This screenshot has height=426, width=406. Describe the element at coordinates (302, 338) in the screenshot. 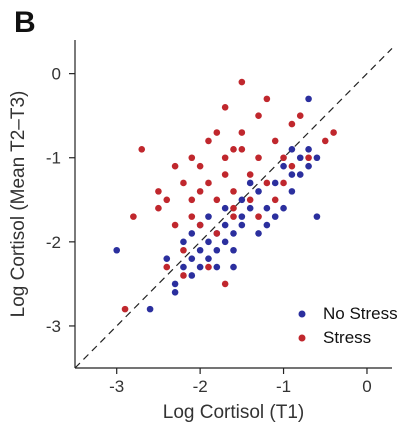

I see `legend-marker` at that location.